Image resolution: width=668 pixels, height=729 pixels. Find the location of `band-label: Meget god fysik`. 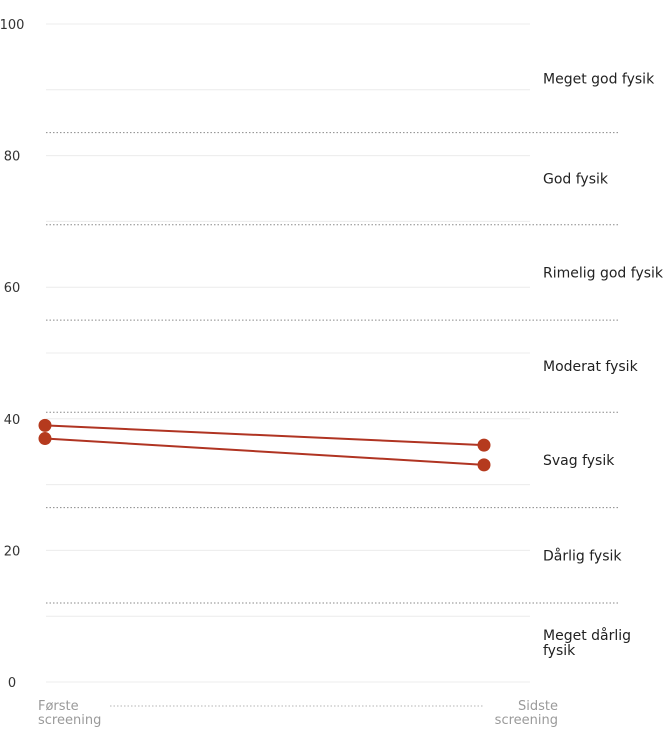

band-label: Meget god fysik is located at coordinates (599, 79).